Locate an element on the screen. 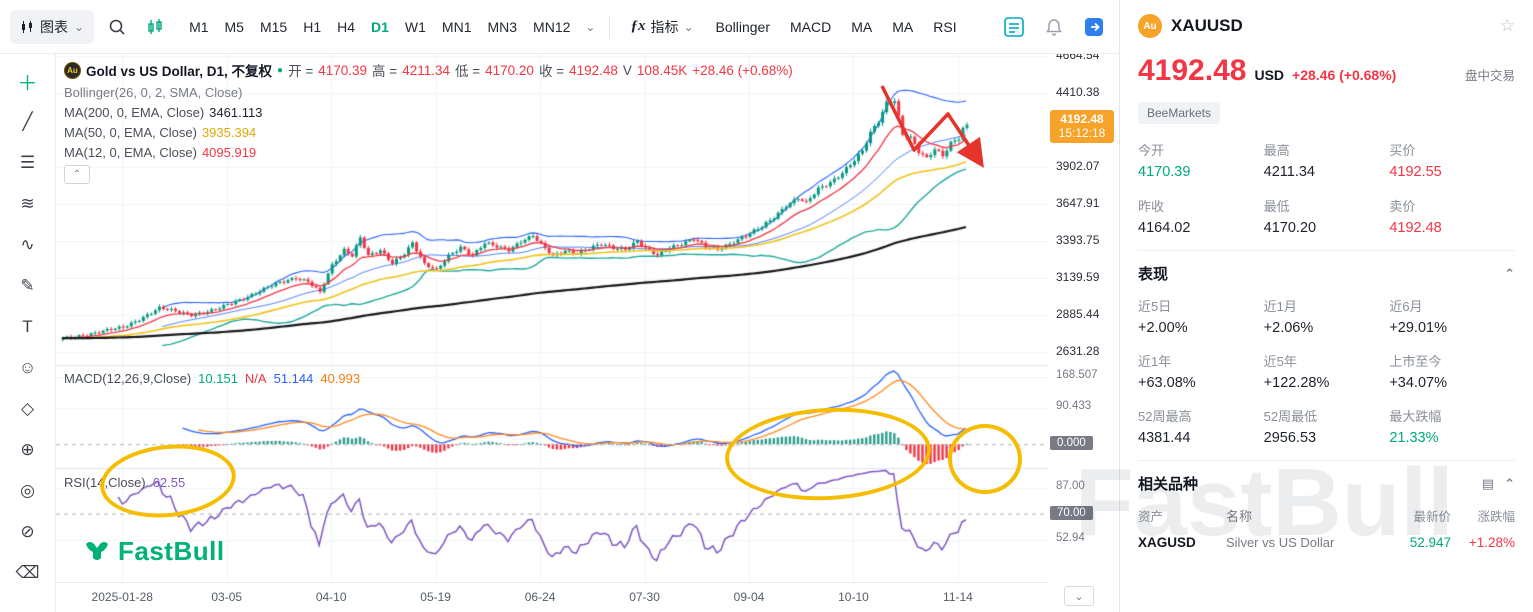 The width and height of the screenshot is (1533, 612). chart-type-menu-button: 图表 ⌄ is located at coordinates (52, 26).